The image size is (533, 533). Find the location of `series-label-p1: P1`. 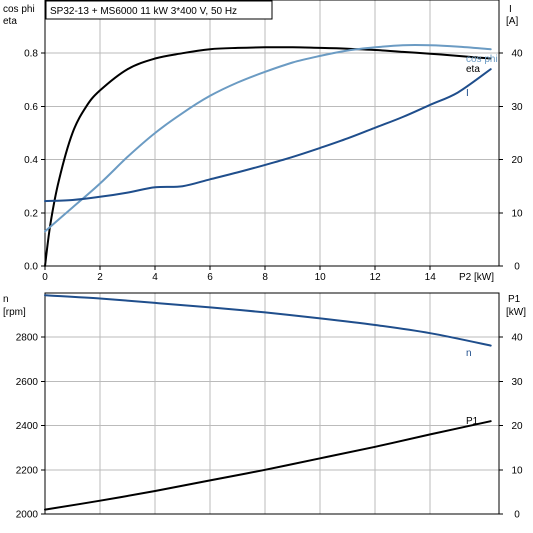

series-label-p1: P1 is located at coordinates (472, 421).